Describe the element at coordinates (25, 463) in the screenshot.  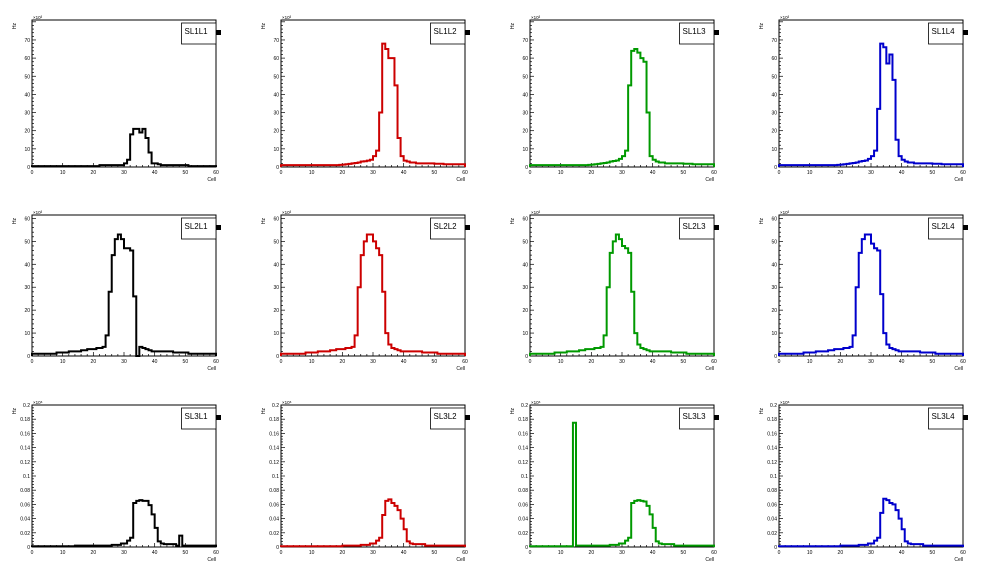
I see `y-tick-label: 0.12` at that location.